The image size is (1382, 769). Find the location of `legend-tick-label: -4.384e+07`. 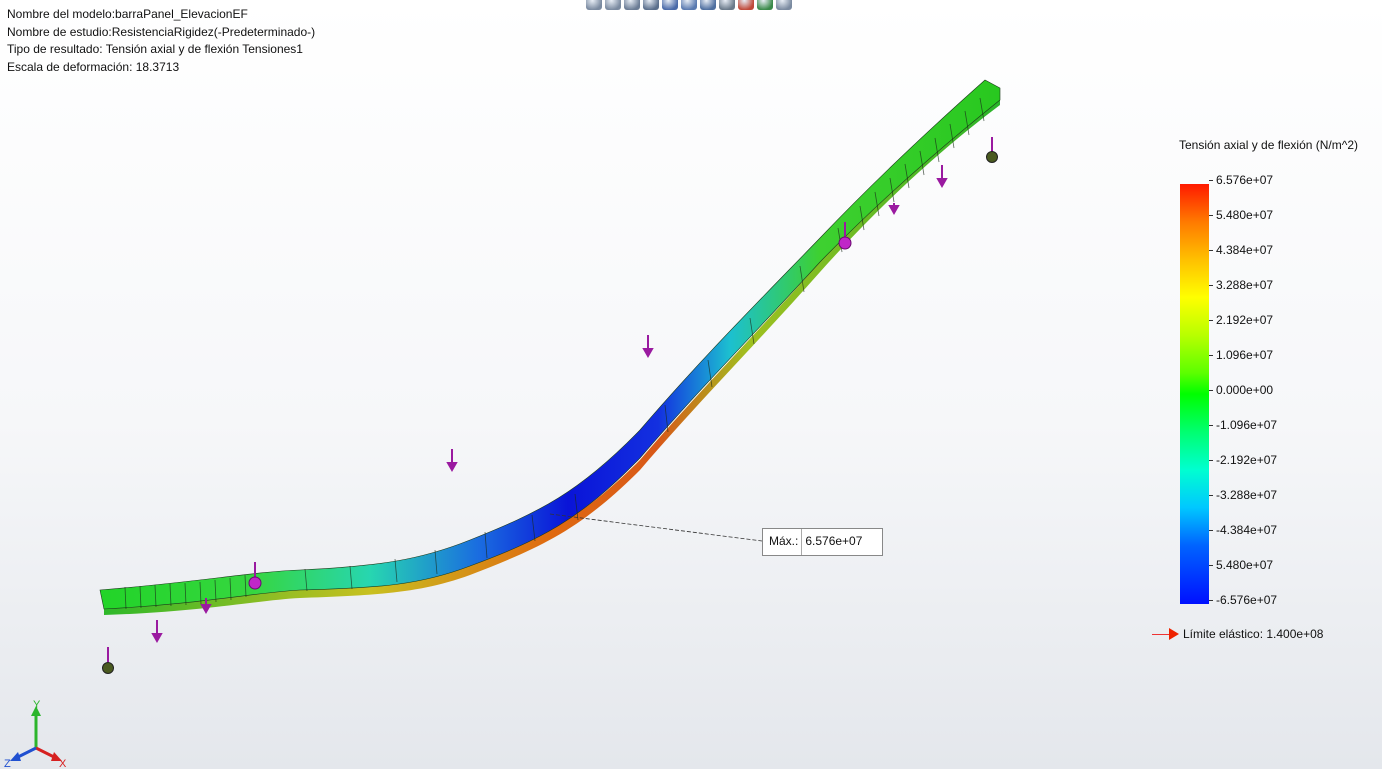

legend-tick-label: -4.384e+07 is located at coordinates (1243, 530).